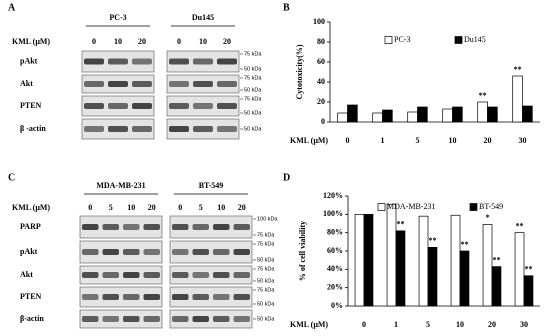 This screenshot has width=550, height=336. Describe the element at coordinates (321, 41) in the screenshot. I see `y-tick-label: 80` at that location.